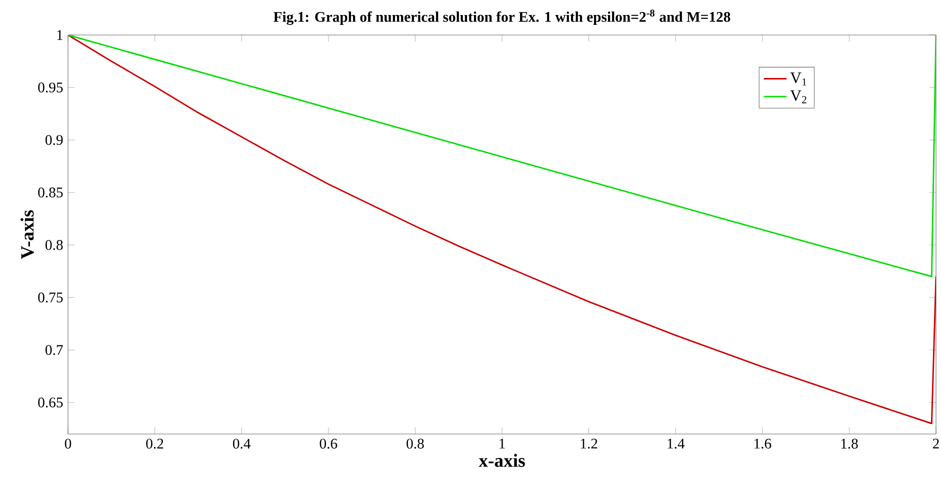 The image size is (941, 500). Describe the element at coordinates (502, 443) in the screenshot. I see `x-tick-label: 1` at that location.